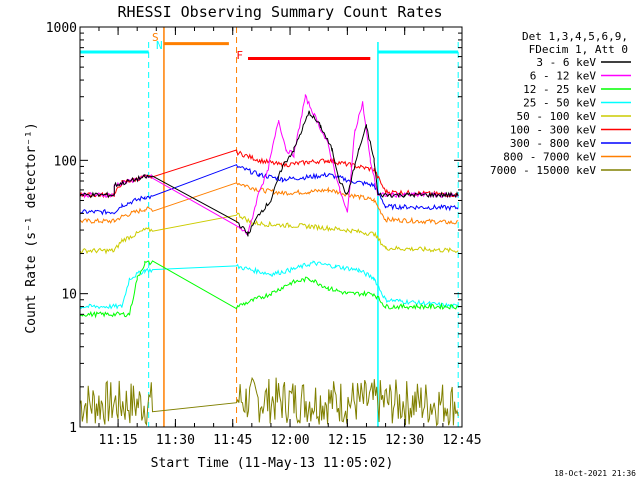 This screenshot has height=480, width=640. Describe the element at coordinates (595, 473) in the screenshot. I see `footer-timestamp: 18-Oct-2021 21:36` at that location.